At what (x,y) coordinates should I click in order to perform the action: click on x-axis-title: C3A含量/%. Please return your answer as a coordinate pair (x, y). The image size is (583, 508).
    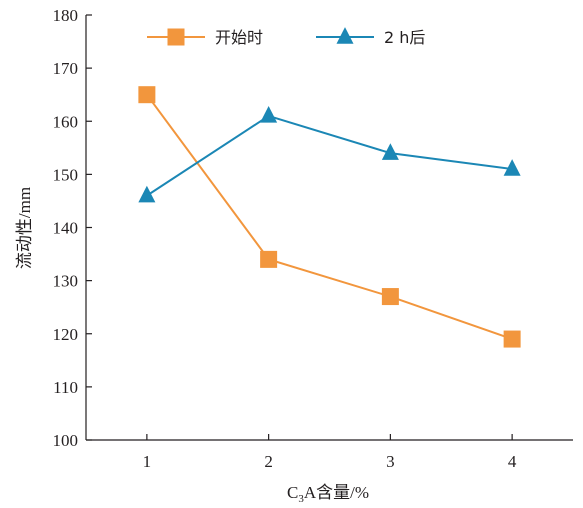
    Looking at the image, I should click on (328, 494).